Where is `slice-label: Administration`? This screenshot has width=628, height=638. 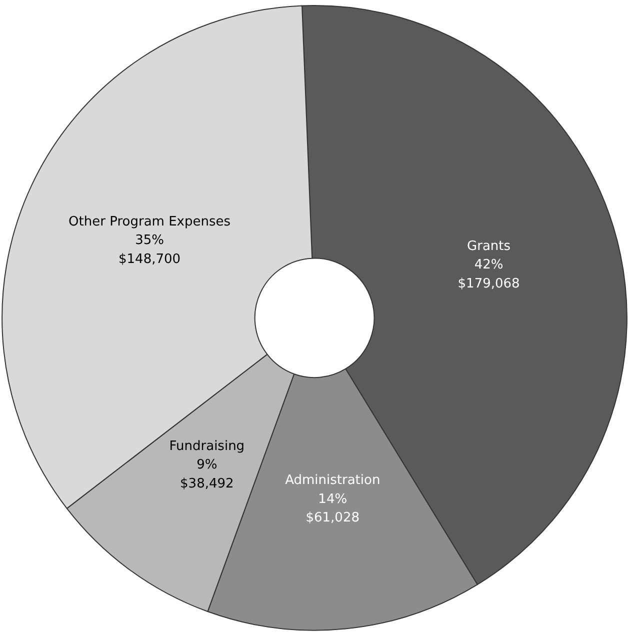
slice-label: Administration is located at coordinates (332, 480).